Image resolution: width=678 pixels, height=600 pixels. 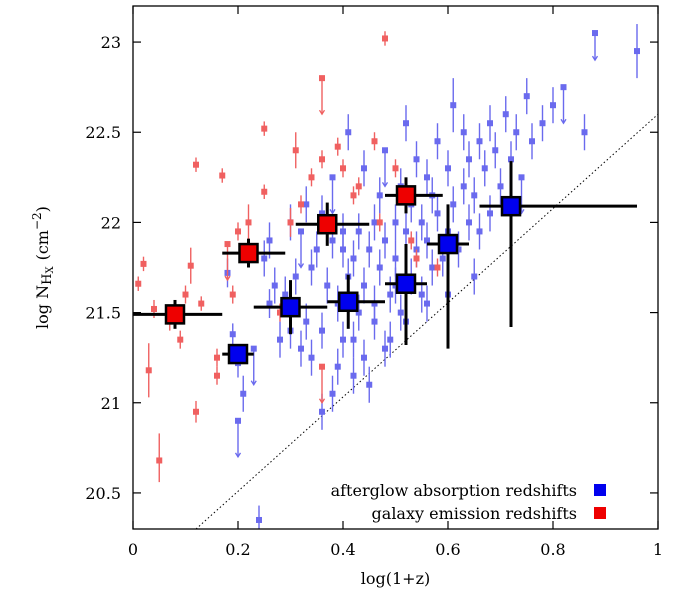 What do you see at coordinates (600, 513) in the screenshot?
I see `legend-swatch-galaxy` at bounding box center [600, 513].